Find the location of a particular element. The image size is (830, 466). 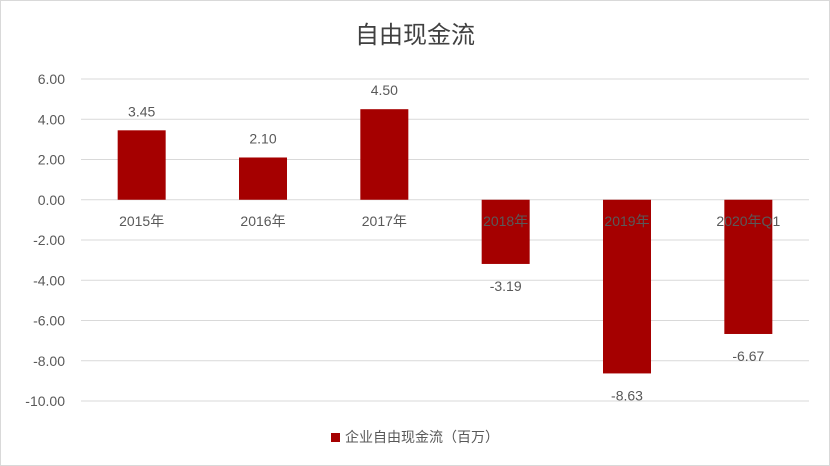

x-tick-label: 2019年 is located at coordinates (626, 221).